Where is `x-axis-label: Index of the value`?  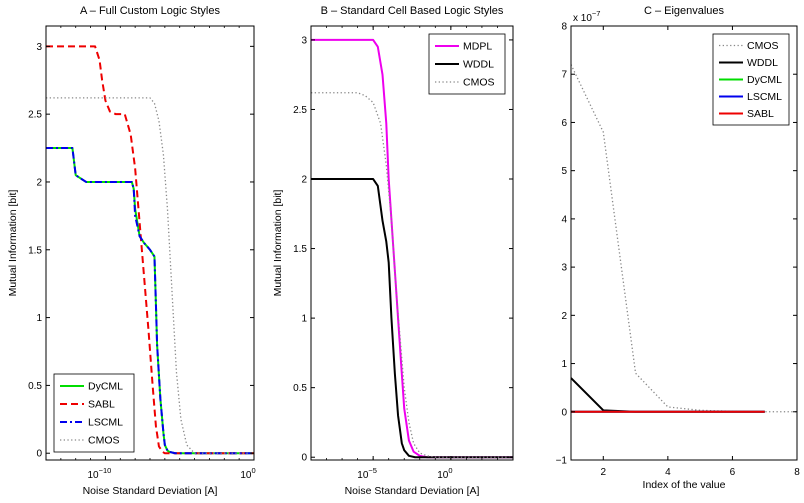 x-axis-label: Index of the value is located at coordinates (684, 485).